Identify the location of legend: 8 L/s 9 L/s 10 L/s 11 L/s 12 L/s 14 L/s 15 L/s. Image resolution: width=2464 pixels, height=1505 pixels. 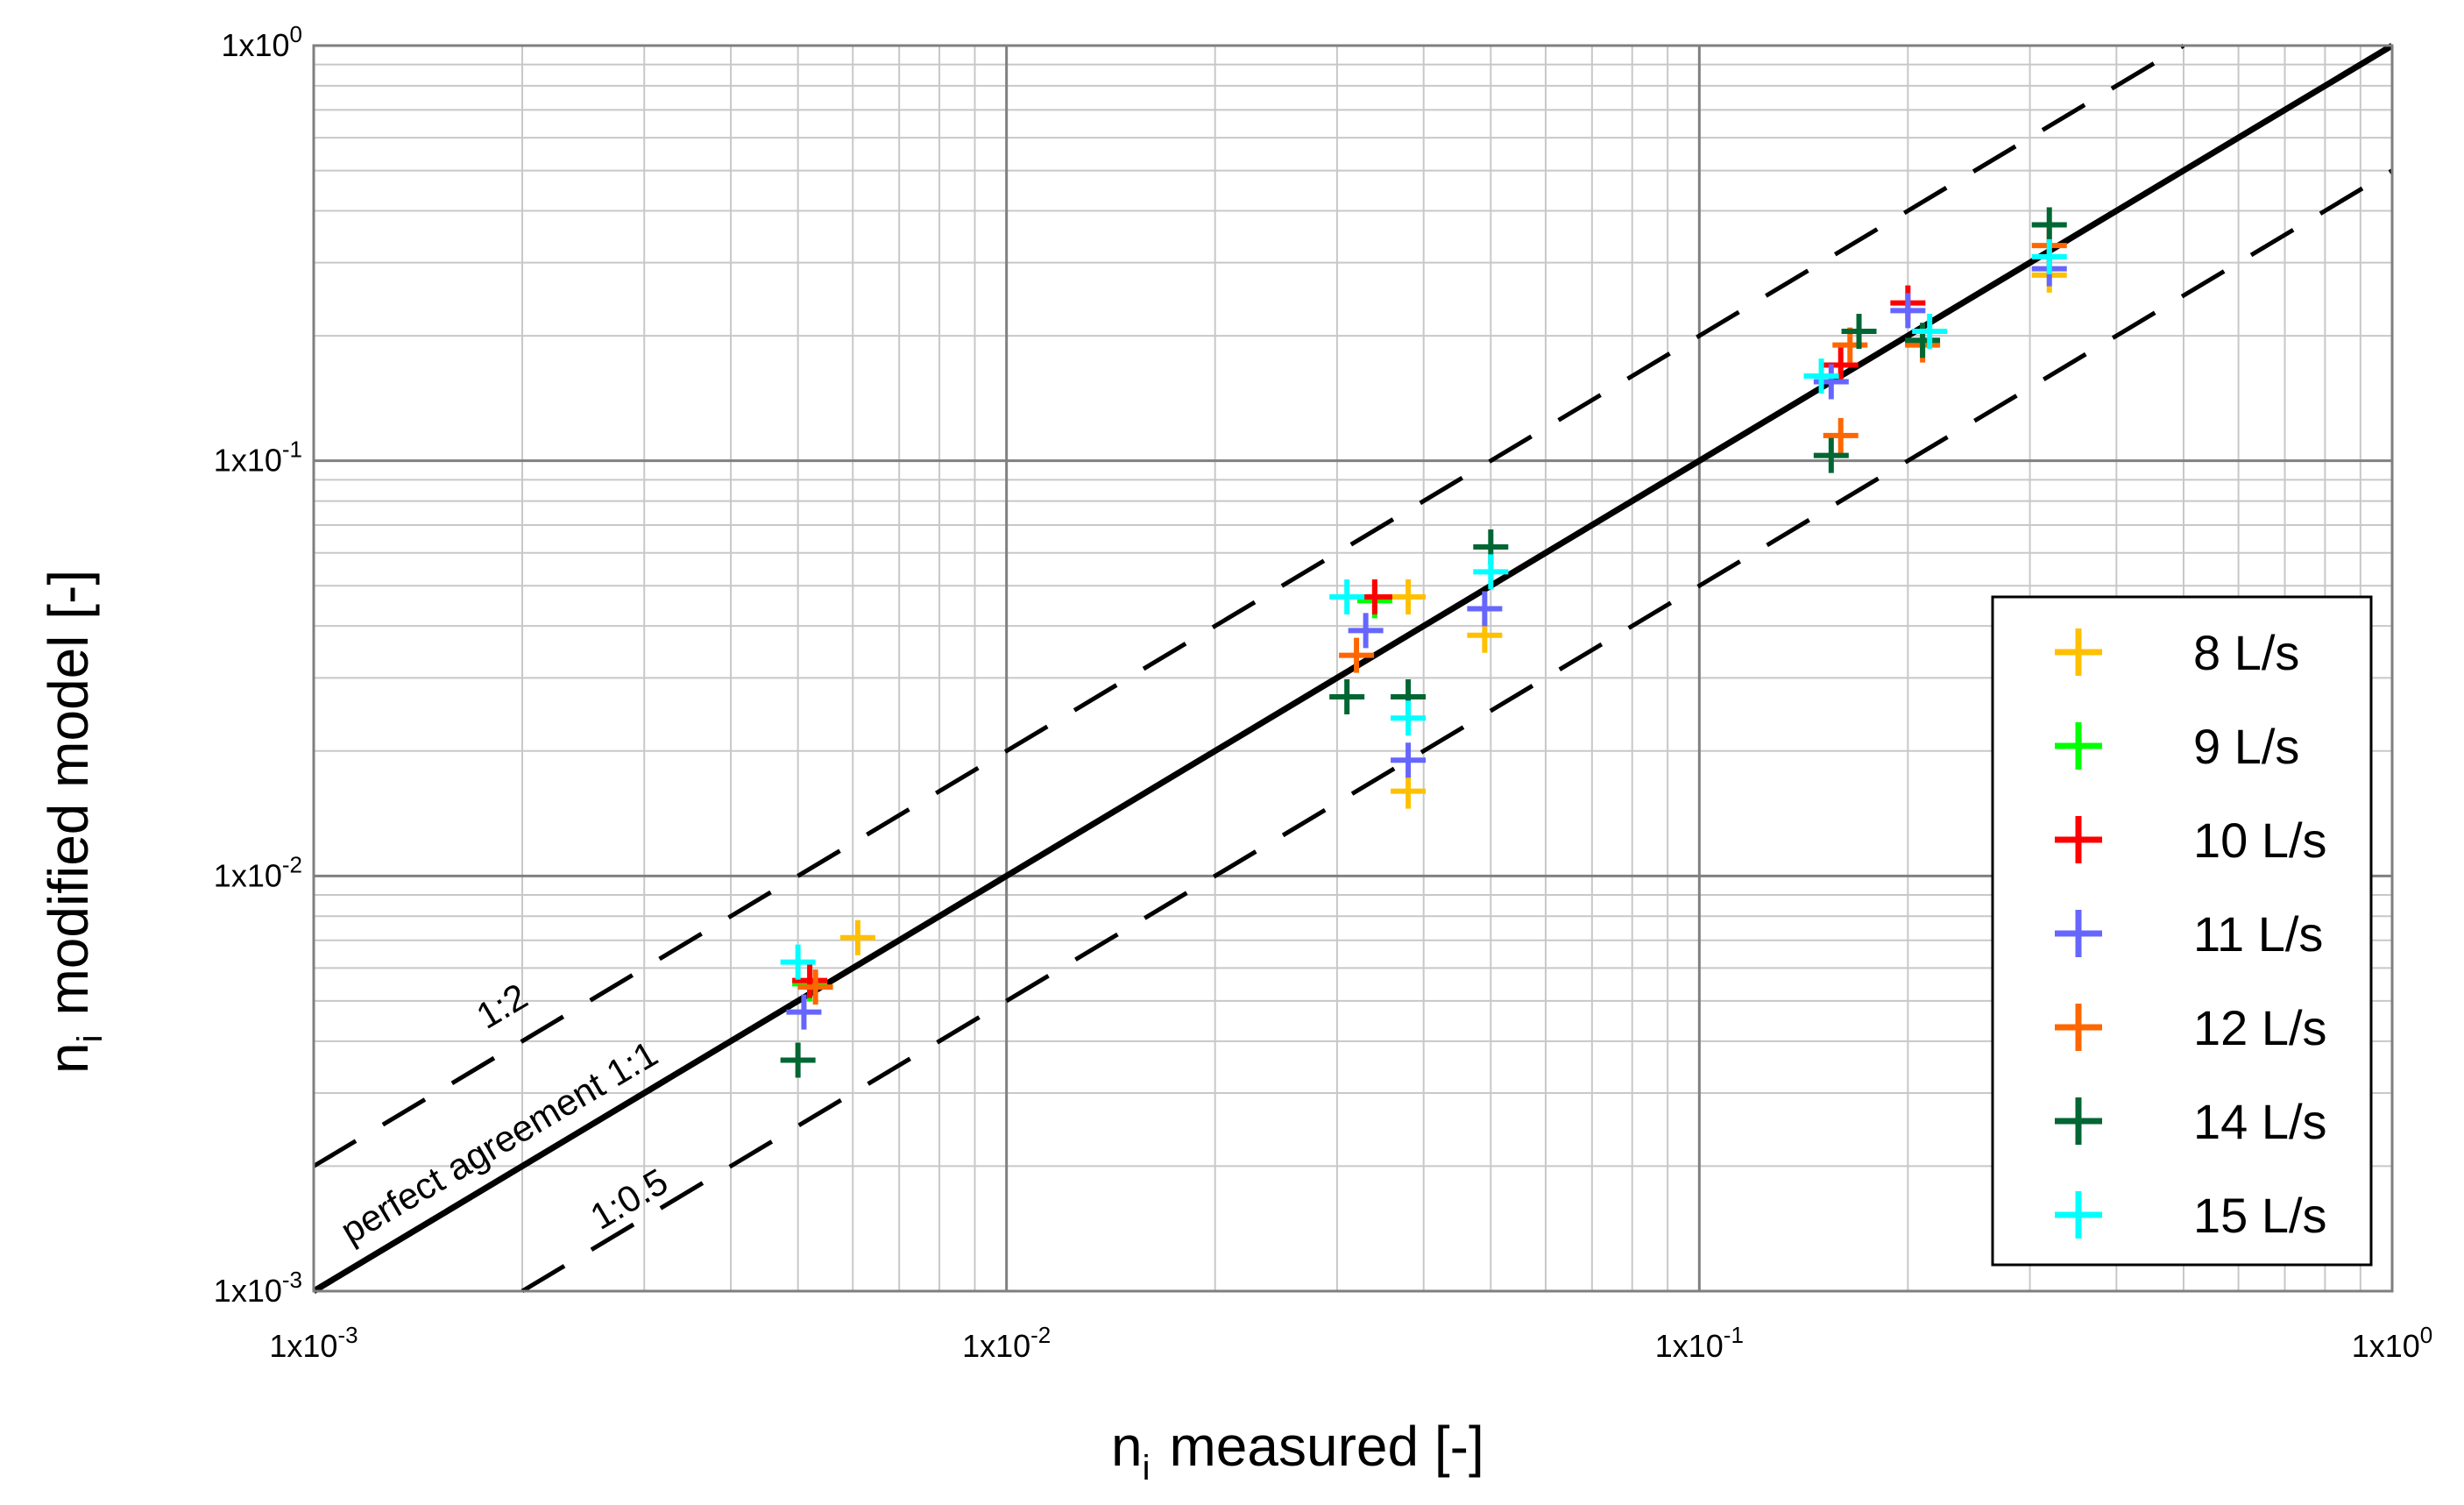
(2182, 931).